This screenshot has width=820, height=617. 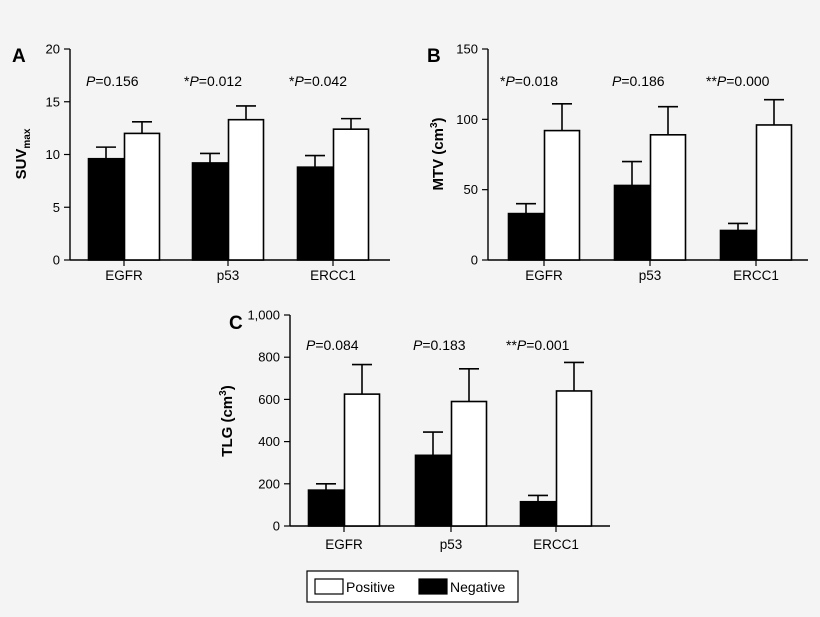 I want to click on p-value-annotation: **P=0.001, so click(x=538, y=345).